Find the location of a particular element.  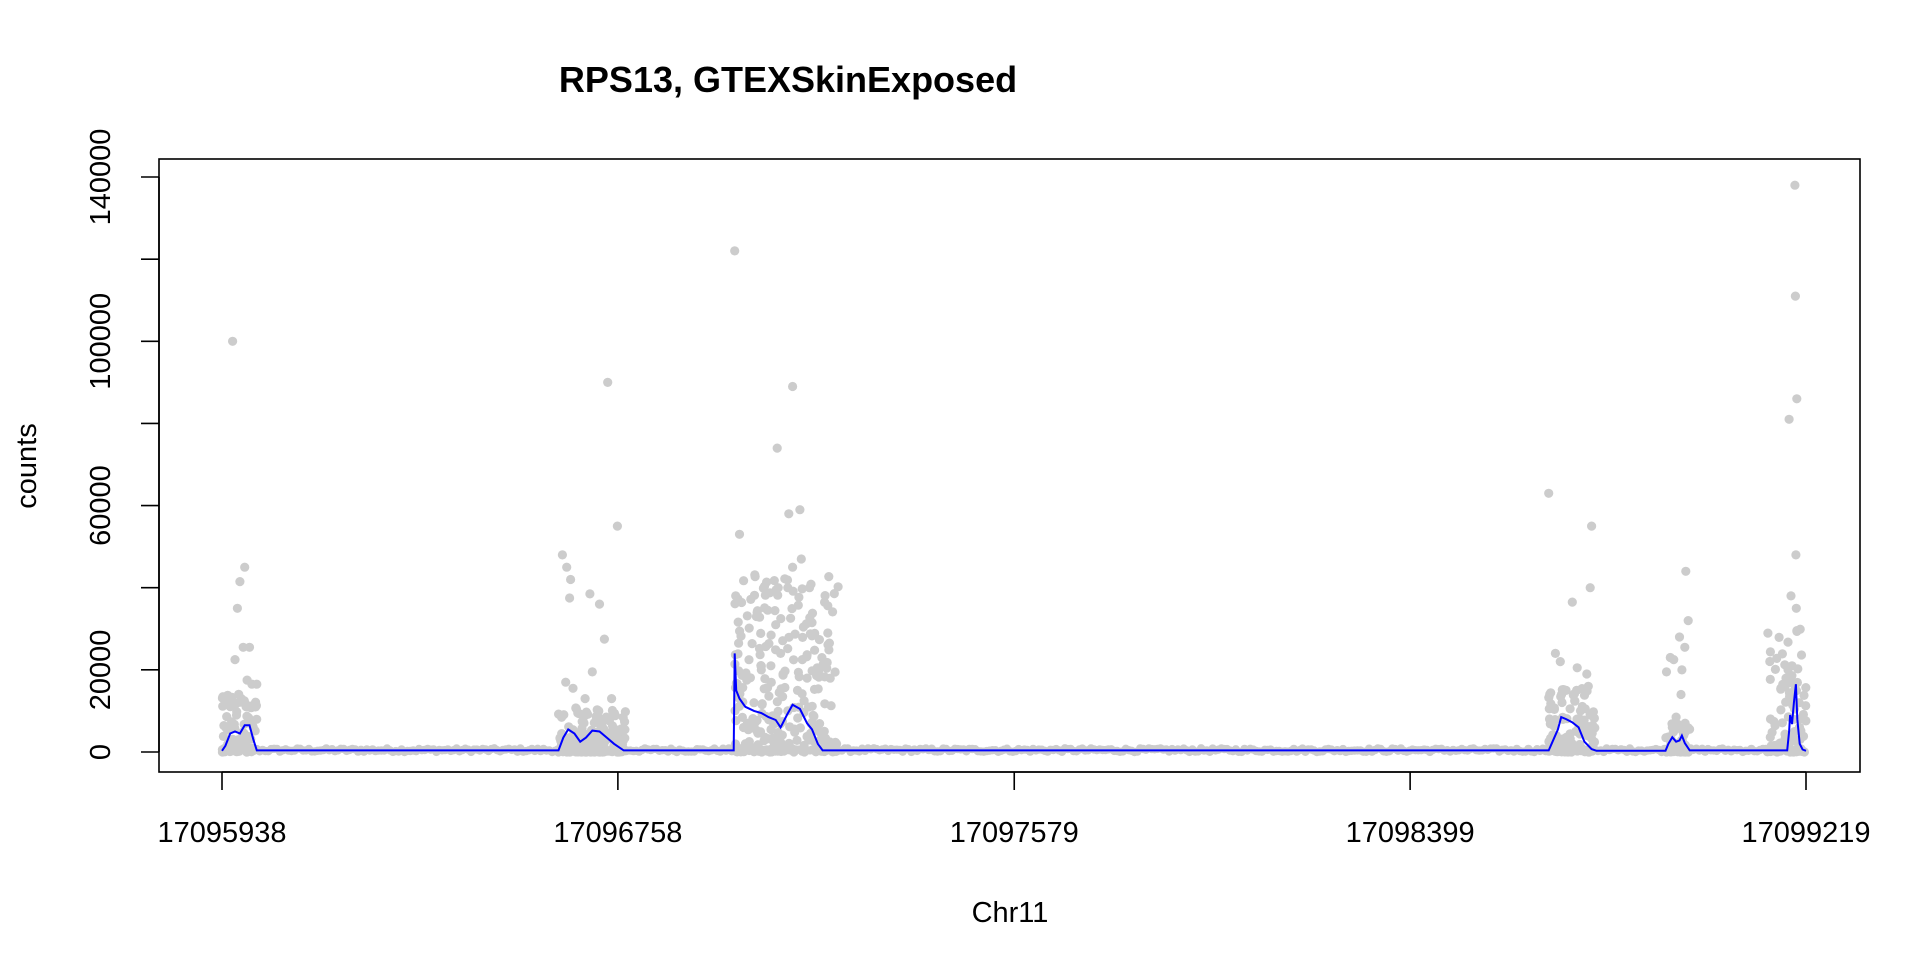

x-axis-label: Chr11 is located at coordinates (1010, 913).